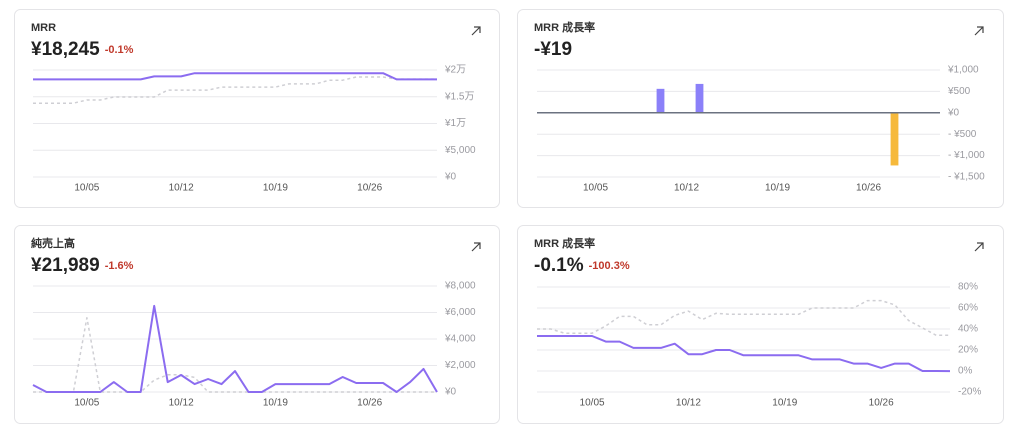  Describe the element at coordinates (966, 177) in the screenshot. I see `y-tick-label: - ¥1,500` at that location.